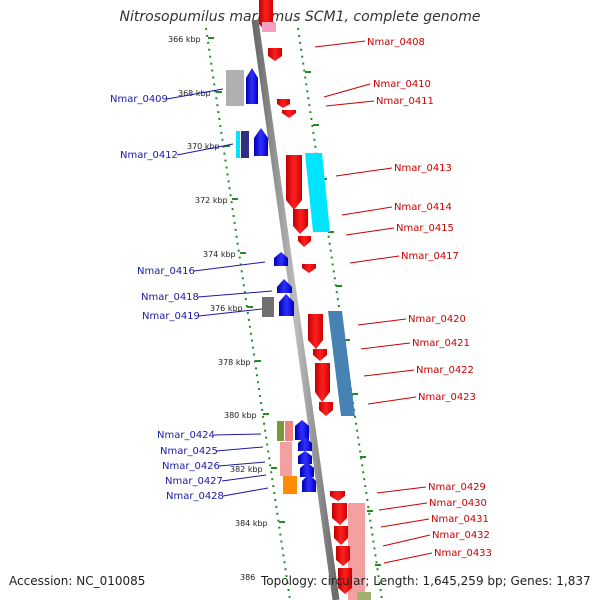  I want to click on gene-label-nmar-0412: Nmar_0412, so click(149, 155).